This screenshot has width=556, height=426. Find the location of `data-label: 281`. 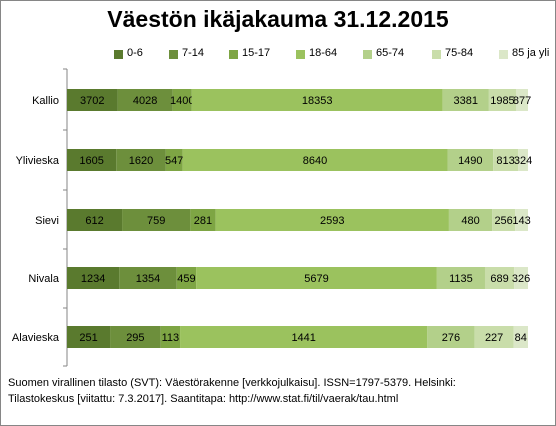

data-label: 281 is located at coordinates (203, 221).